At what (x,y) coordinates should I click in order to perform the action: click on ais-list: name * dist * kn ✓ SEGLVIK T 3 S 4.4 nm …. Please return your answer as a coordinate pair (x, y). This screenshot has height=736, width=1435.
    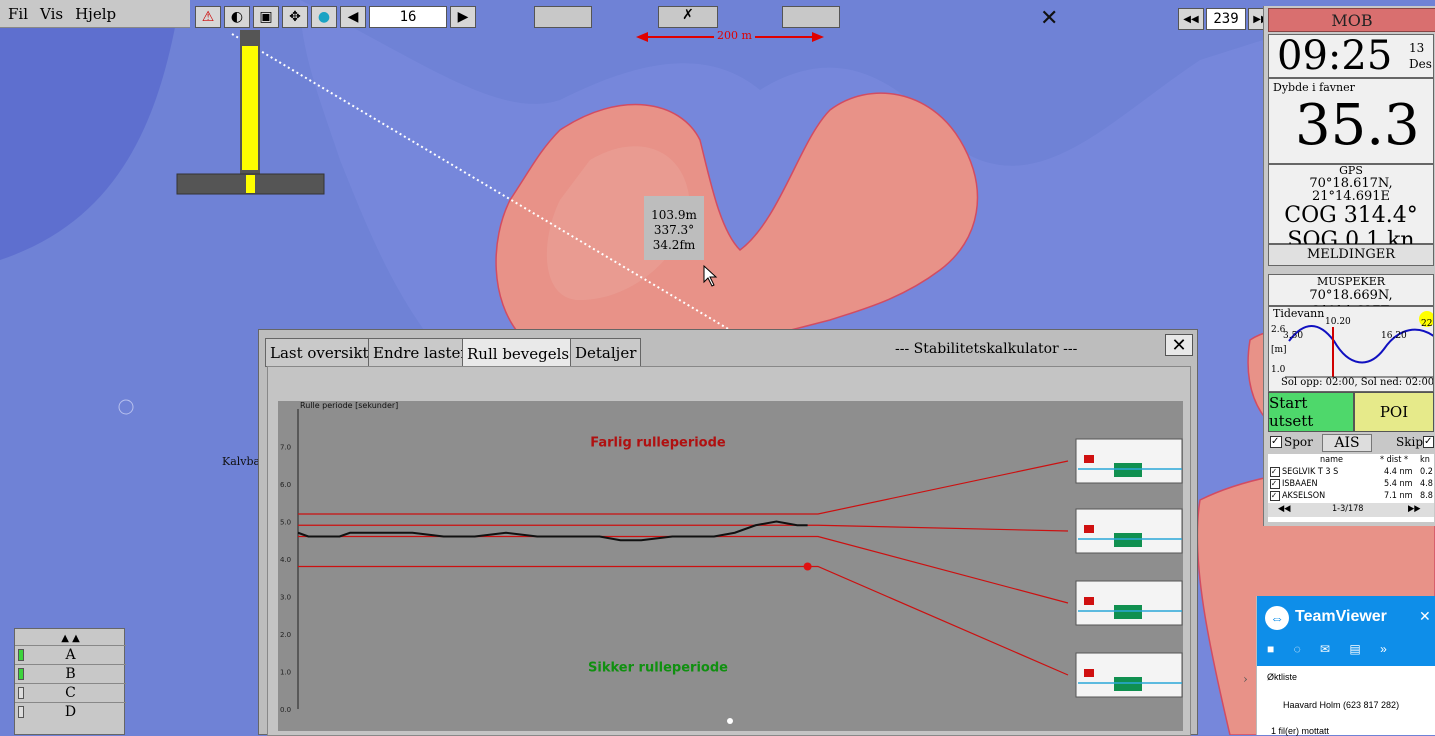
    Looking at the image, I should click on (1351, 488).